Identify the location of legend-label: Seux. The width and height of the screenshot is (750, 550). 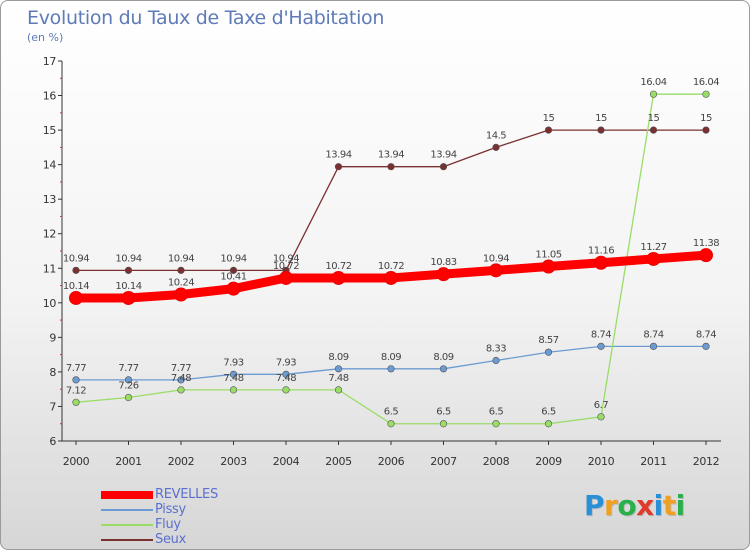
(170, 539).